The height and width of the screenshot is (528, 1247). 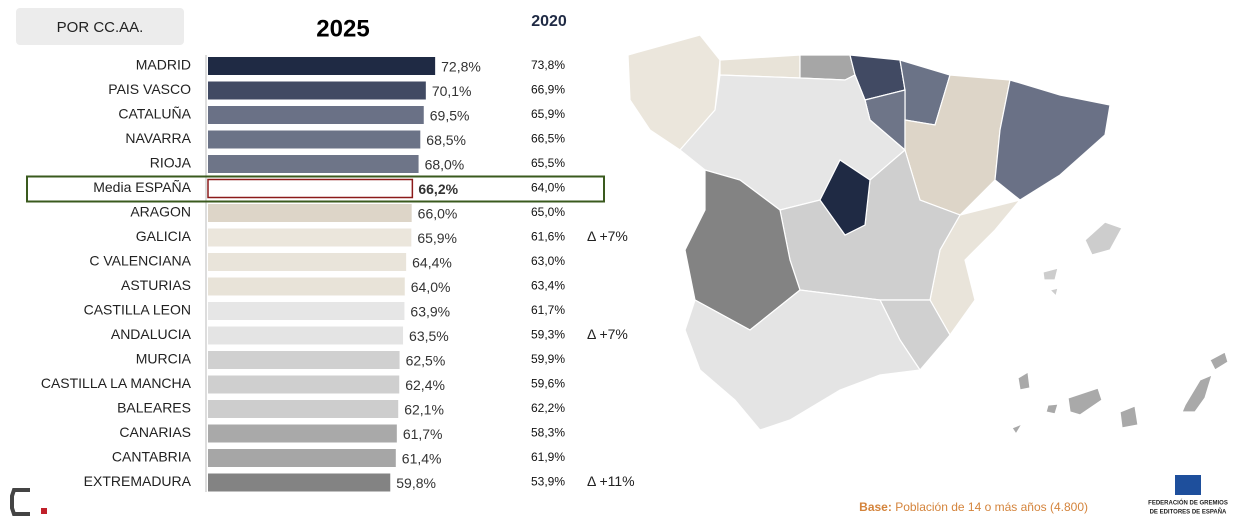 What do you see at coordinates (164, 236) in the screenshot?
I see `category-label: GALICIA` at bounding box center [164, 236].